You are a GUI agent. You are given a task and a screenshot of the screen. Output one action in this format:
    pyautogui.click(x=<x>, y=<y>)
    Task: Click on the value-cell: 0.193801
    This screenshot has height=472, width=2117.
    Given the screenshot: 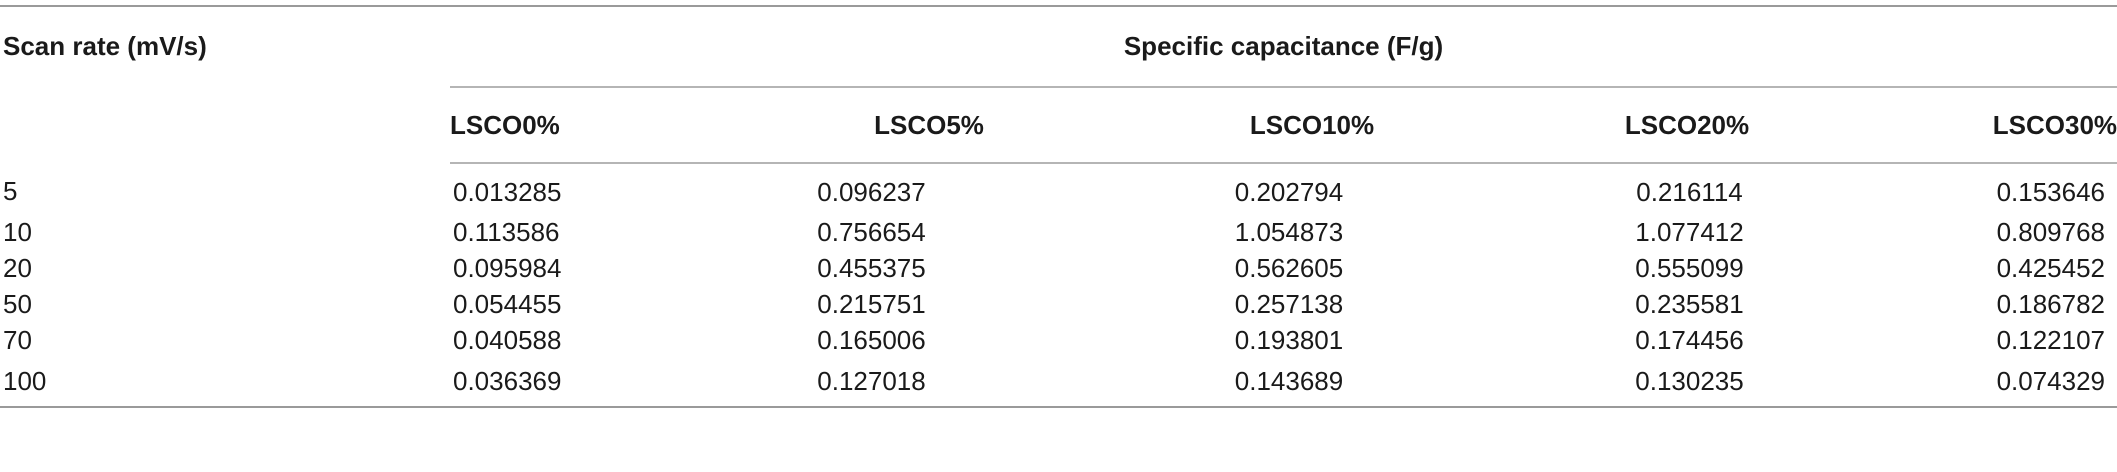 What is the action you would take?
    pyautogui.click(x=1289, y=339)
    